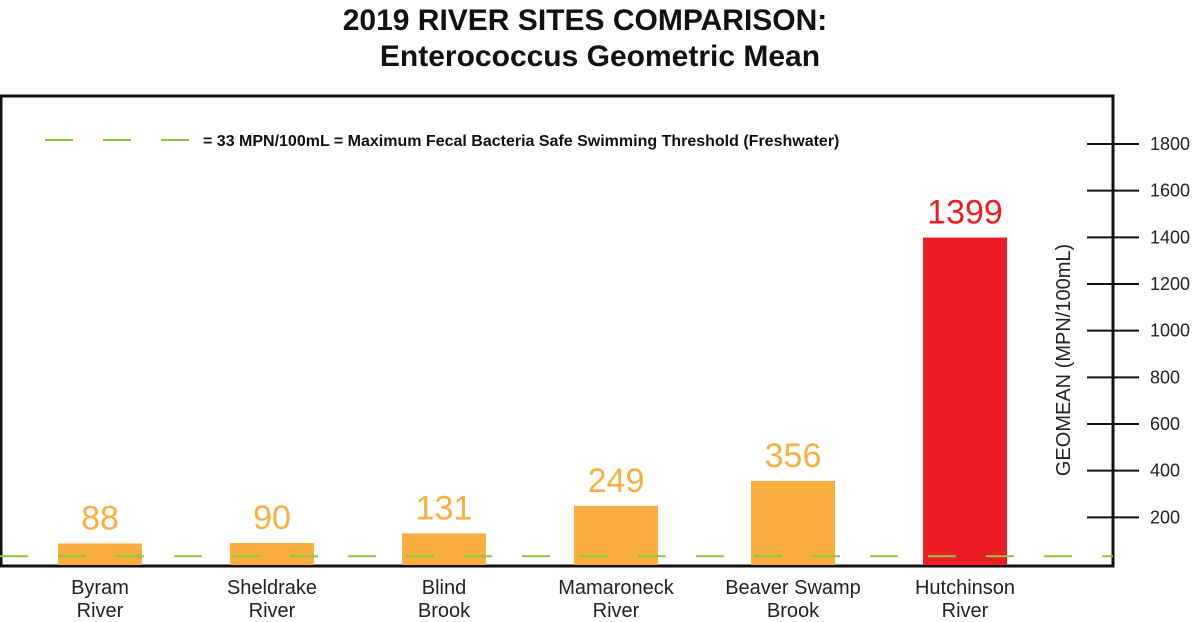 The width and height of the screenshot is (1200, 622). I want to click on category-label: Byram, so click(100, 588).